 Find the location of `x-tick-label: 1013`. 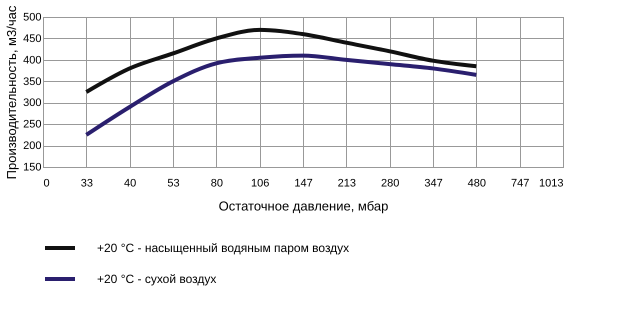

x-tick-label: 1013 is located at coordinates (551, 184).